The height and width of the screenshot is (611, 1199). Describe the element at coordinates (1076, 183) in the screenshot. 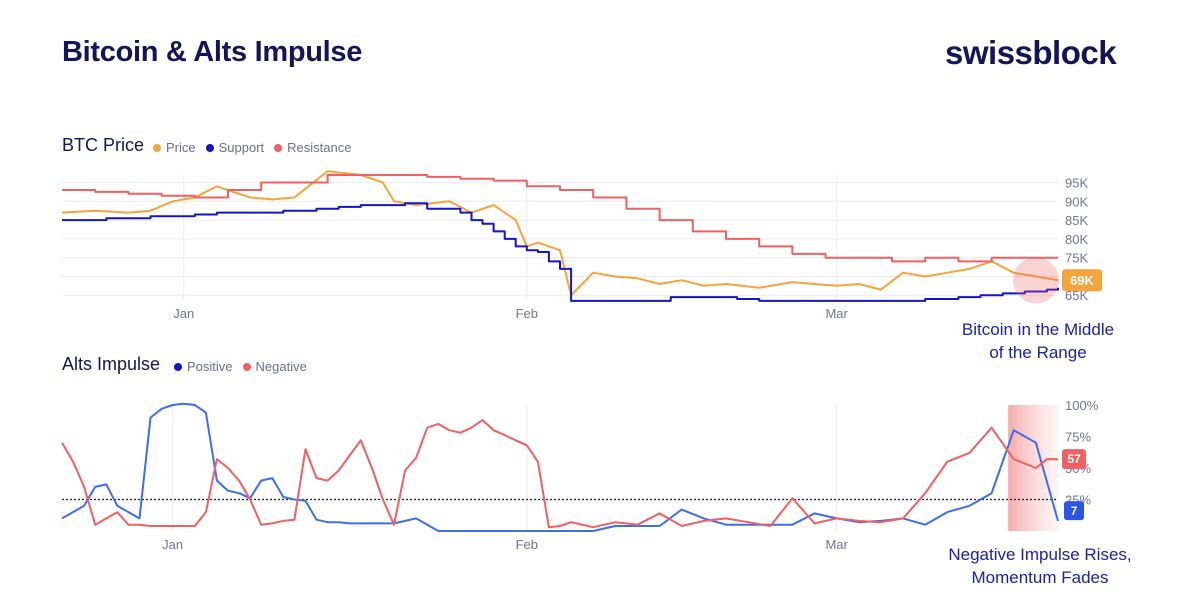

I see `y-tick-label: 95K` at that location.